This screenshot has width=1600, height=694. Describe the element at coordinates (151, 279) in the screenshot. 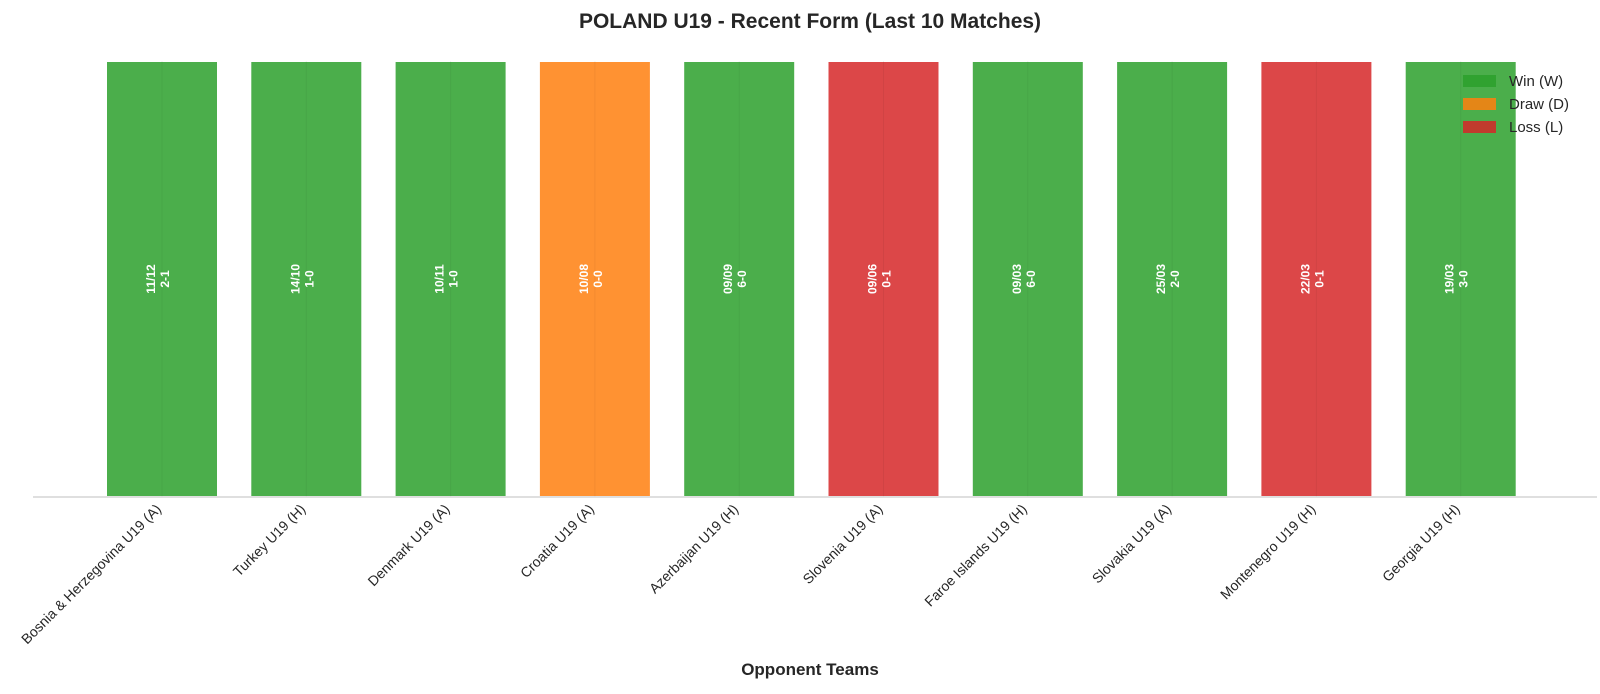

I see `bar-date-label: 11/12` at that location.